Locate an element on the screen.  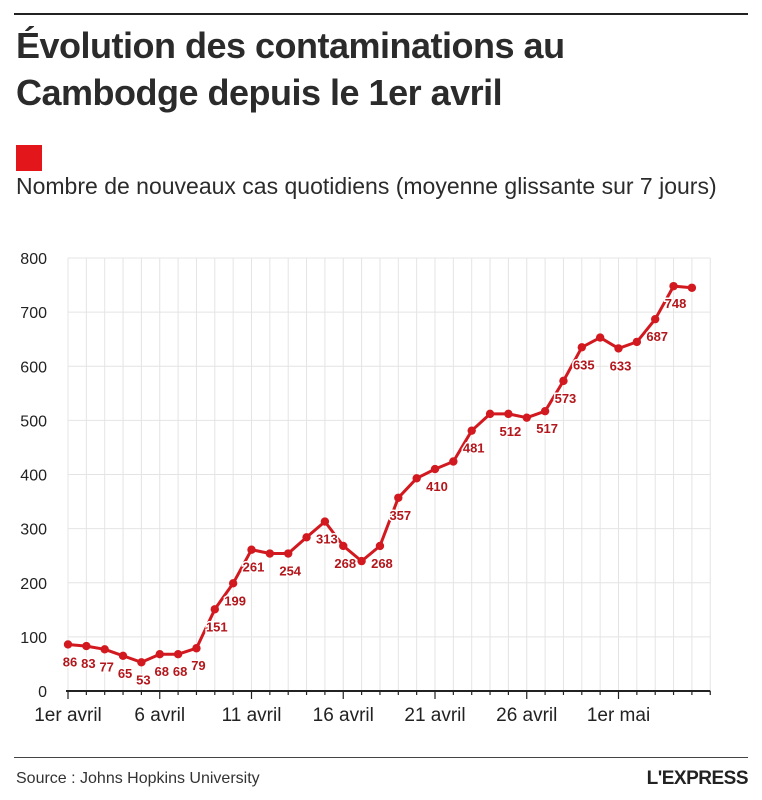
x-tick-label: 1er mai is located at coordinates (618, 715).